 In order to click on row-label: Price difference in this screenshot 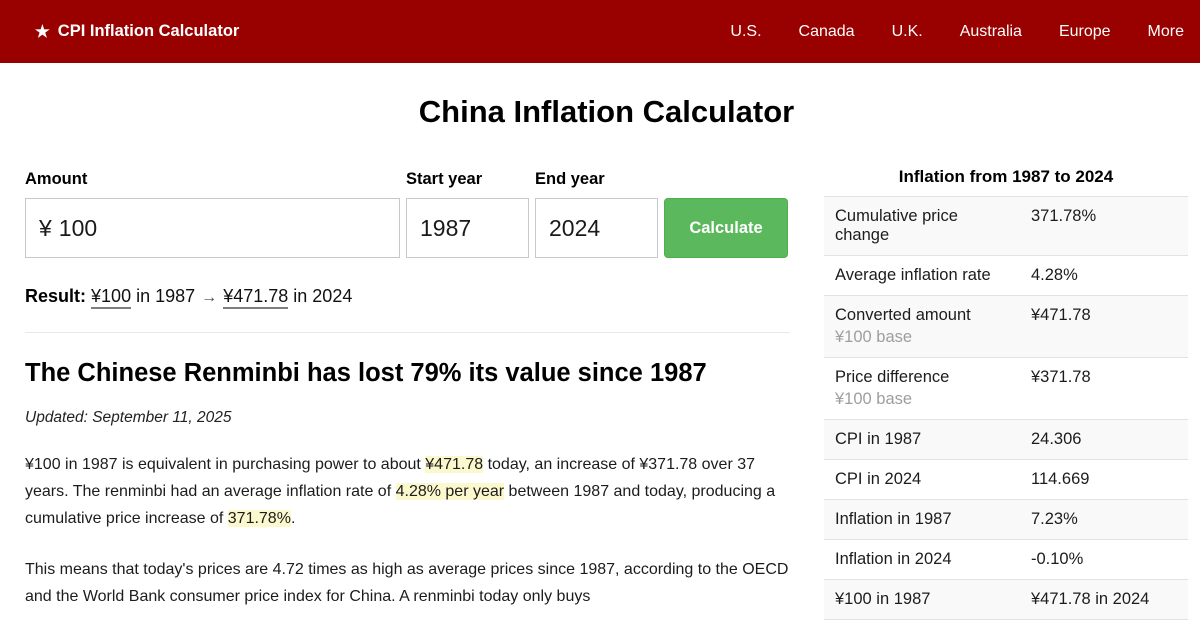, I will do `click(892, 377)`.